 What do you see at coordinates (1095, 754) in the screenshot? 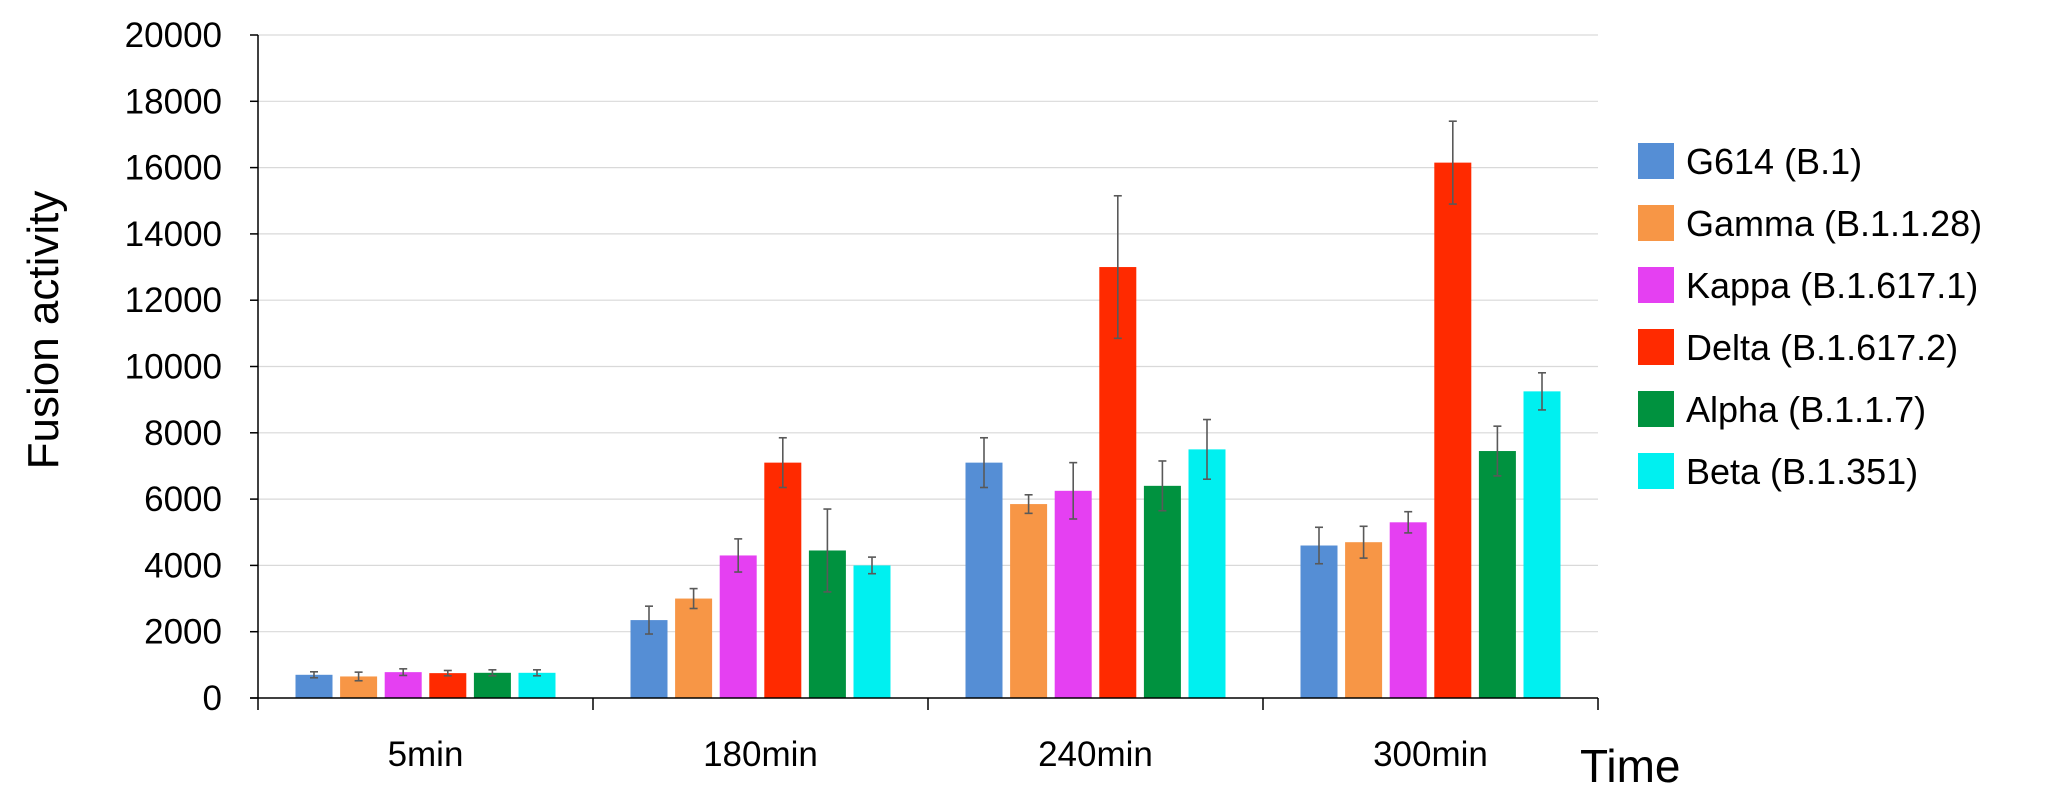
I see `x-tick-label: 240min` at bounding box center [1095, 754].